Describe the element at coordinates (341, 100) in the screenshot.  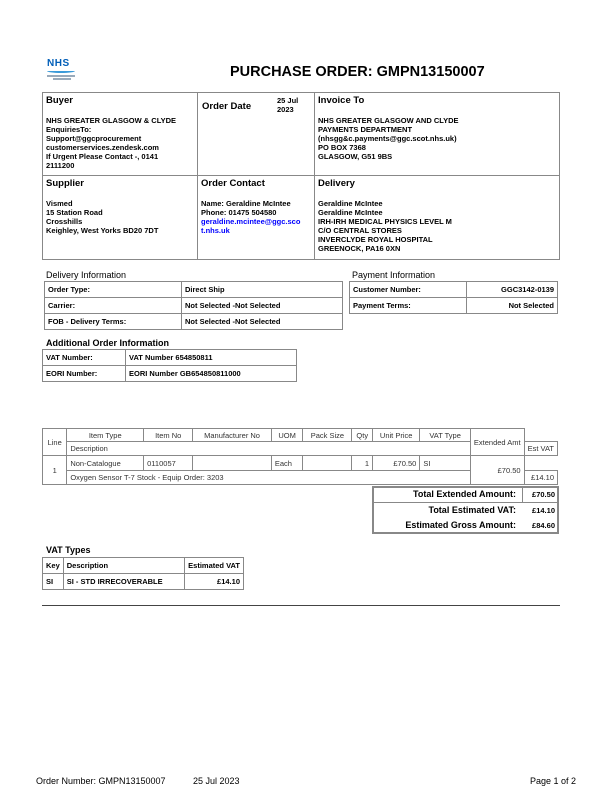
I see `invoice-to-heading: Invoice To` at that location.